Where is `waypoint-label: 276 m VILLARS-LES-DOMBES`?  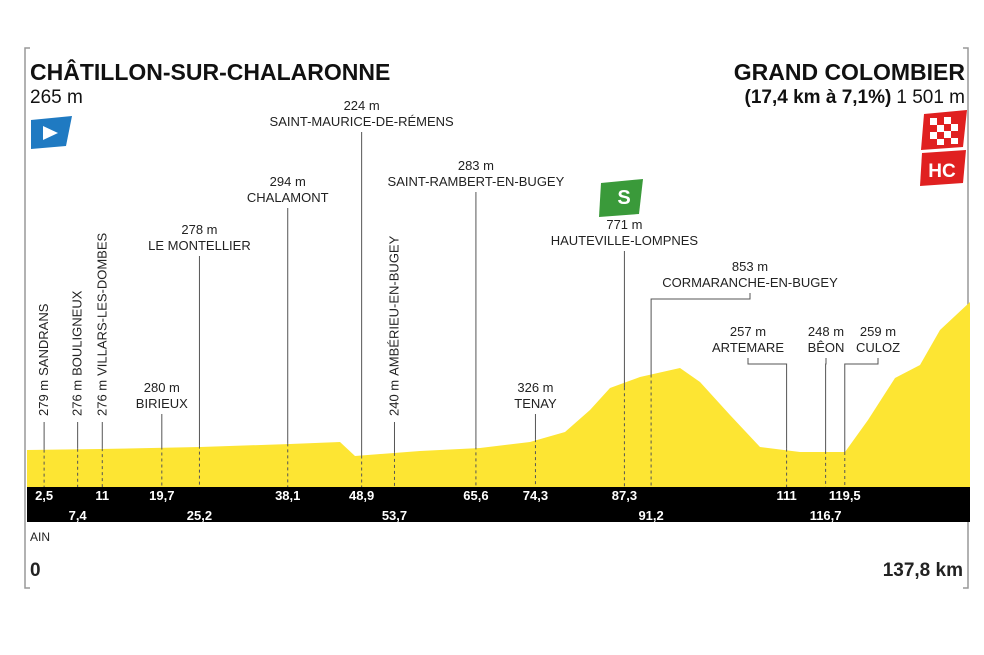
waypoint-label: 276 m VILLARS-LES-DOMBES is located at coordinates (101, 324).